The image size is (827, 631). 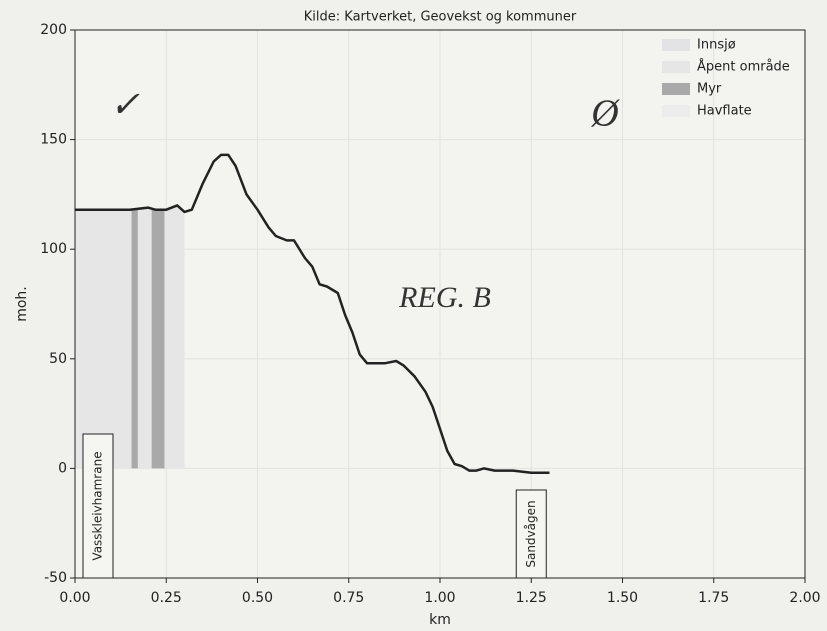 I want to click on x-tick-label: 0.75, so click(x=348, y=598).